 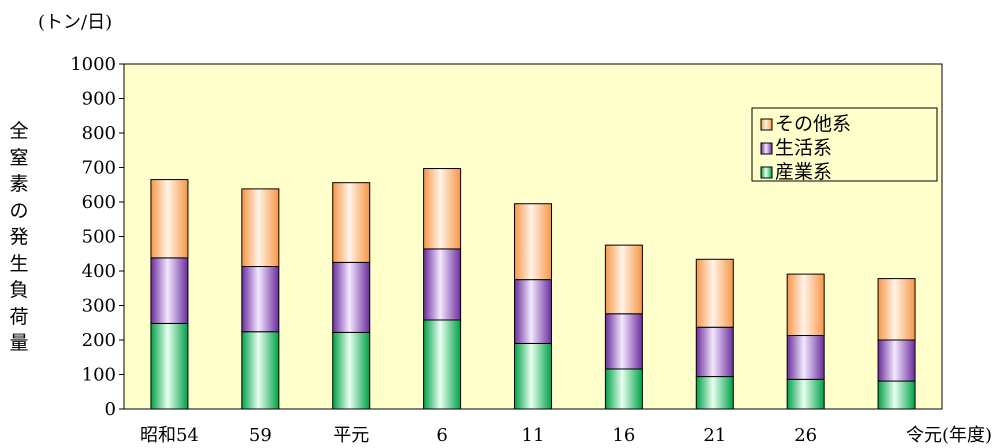 I want to click on x-tick-label: 26, so click(x=805, y=435).